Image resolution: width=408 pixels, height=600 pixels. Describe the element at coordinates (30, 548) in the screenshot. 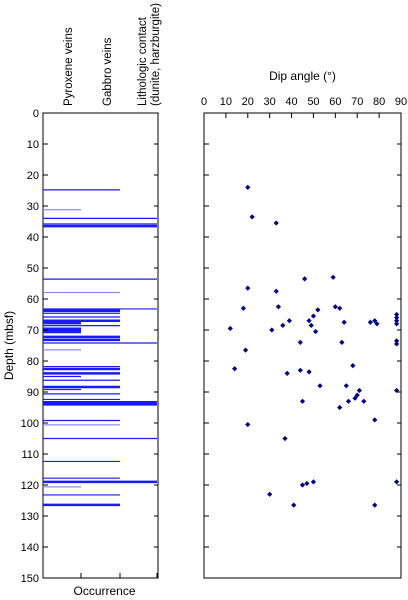

I see `depth-tick-label: 140` at that location.